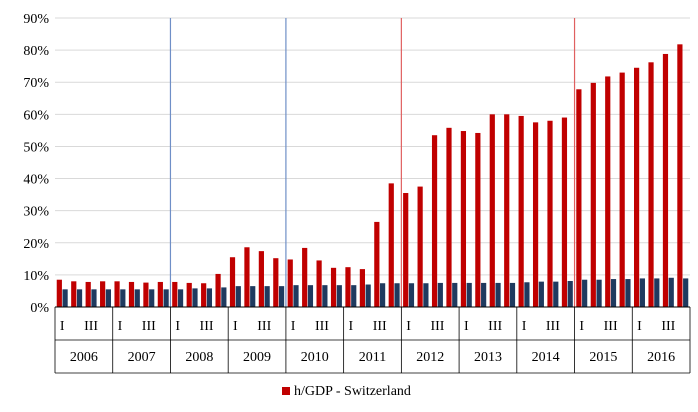  What do you see at coordinates (84, 357) in the screenshot?
I see `year-label: 2006` at bounding box center [84, 357].